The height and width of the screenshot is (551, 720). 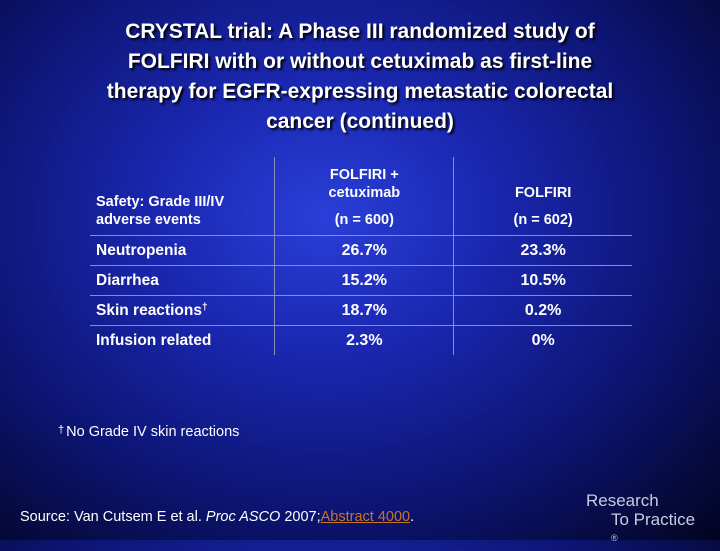 I want to click on row-value-folfiri: 0%, so click(x=542, y=340).